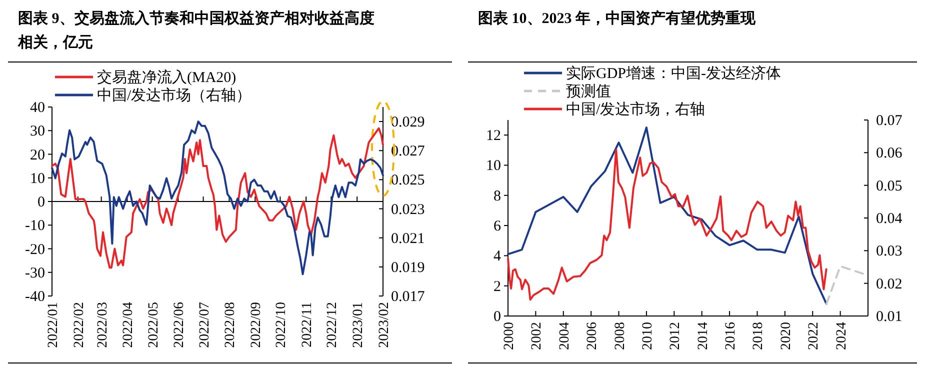  Describe the element at coordinates (180, 325) in the screenshot. I see `x-tick-label: 2022/06` at that location.